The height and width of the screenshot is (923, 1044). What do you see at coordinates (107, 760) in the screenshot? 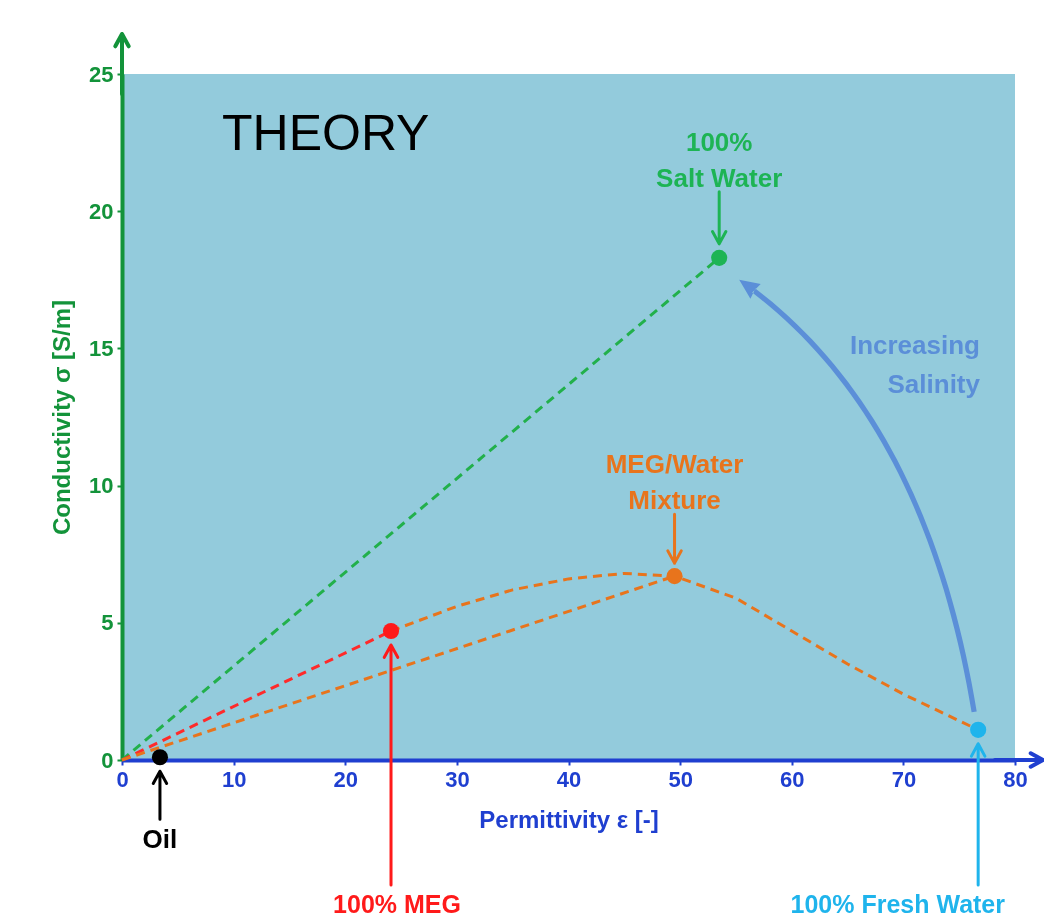
I see `y-tick-label: 0` at bounding box center [107, 760].